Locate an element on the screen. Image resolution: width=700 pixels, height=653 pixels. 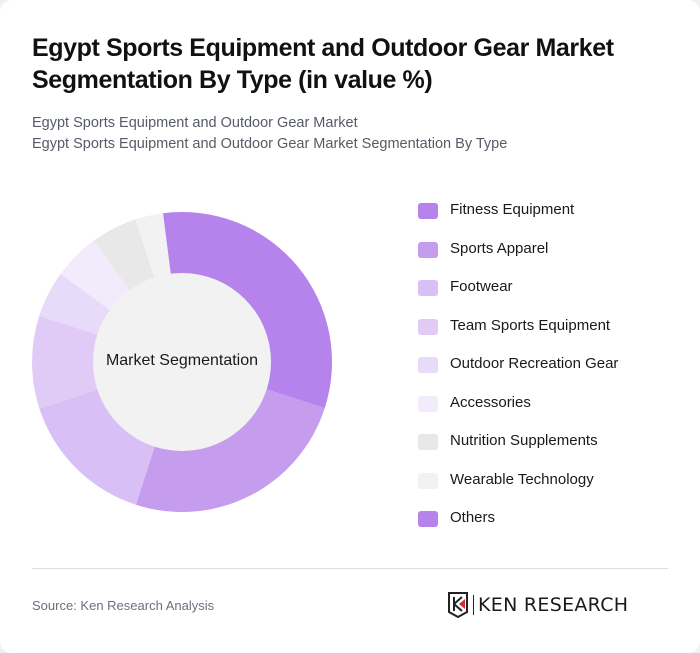
legend-item: Footwear is located at coordinates (518, 296).